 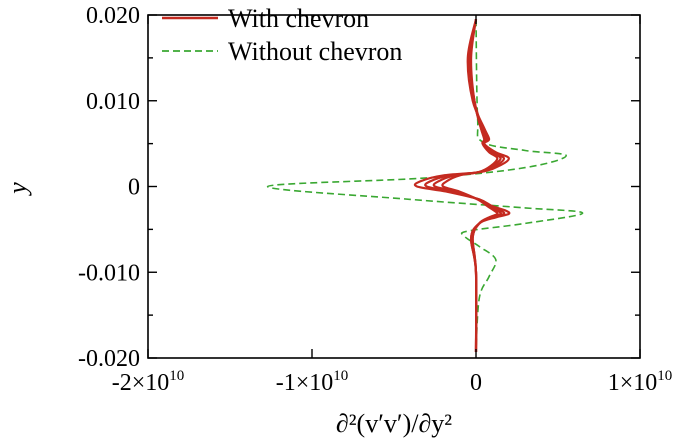 I want to click on x-axis-label: ∂²(v′v′)/∂y², so click(x=394, y=423).